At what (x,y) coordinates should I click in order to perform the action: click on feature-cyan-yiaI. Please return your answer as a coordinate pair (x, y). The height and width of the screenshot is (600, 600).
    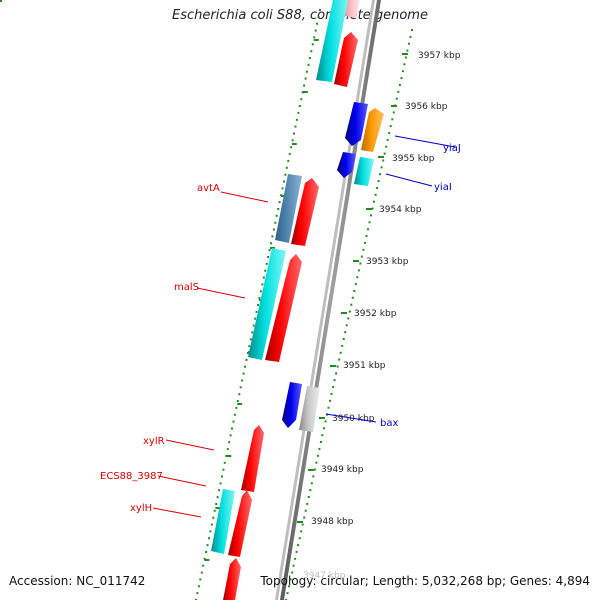
    Looking at the image, I should click on (364, 171).